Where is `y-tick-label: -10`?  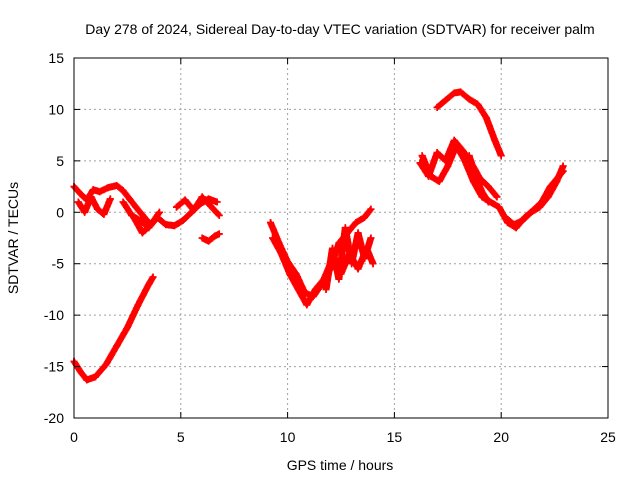
y-tick-label: -10 is located at coordinates (54, 315).